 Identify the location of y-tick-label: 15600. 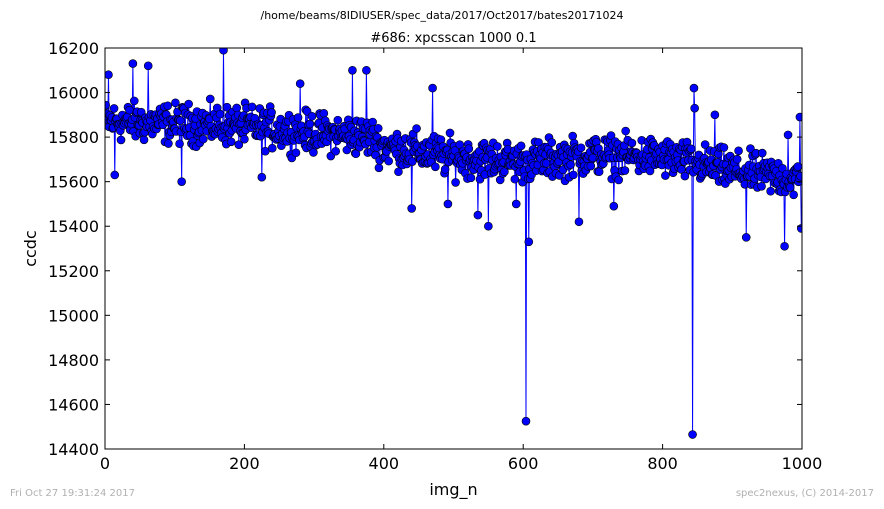
(73, 182).